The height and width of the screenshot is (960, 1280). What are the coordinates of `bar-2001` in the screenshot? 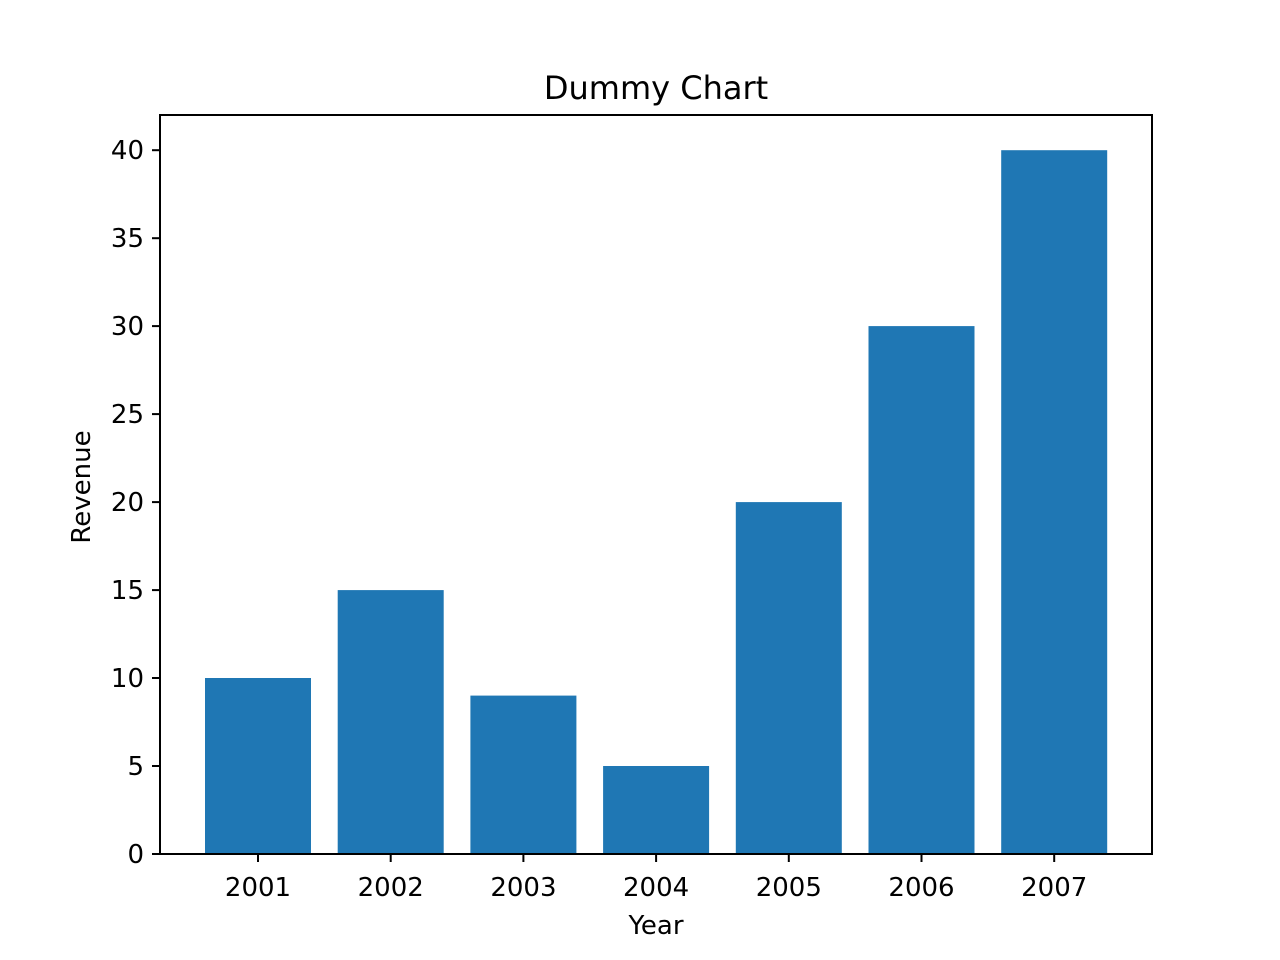 It's located at (258, 766).